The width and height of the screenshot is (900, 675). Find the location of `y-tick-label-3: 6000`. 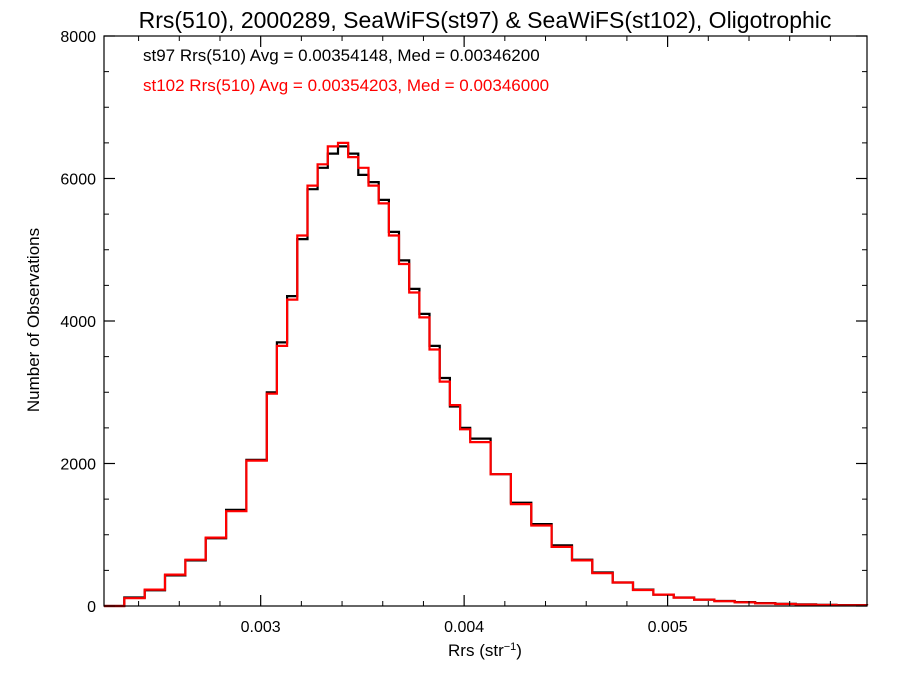

y-tick-label-3: 6000 is located at coordinates (78, 180).